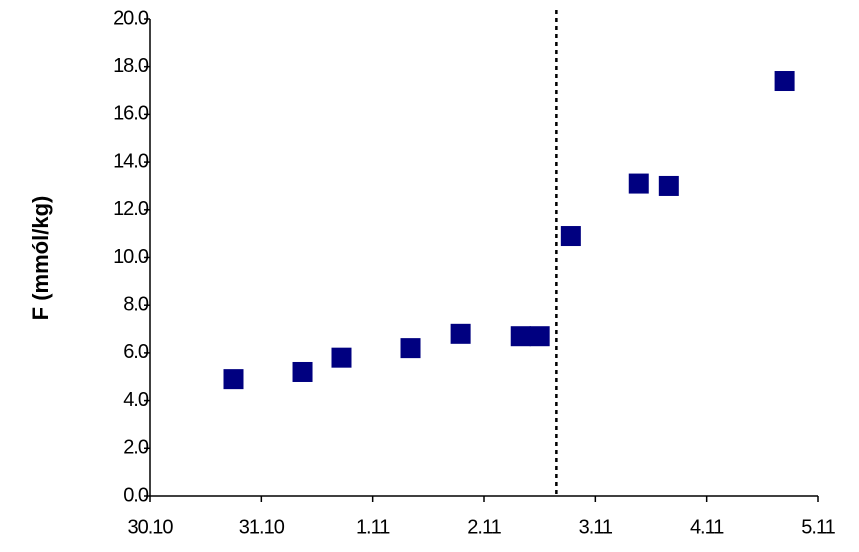 This screenshot has height=552, width=859. Describe the element at coordinates (136, 400) in the screenshot. I see `y-tick-label: 4.0` at that location.